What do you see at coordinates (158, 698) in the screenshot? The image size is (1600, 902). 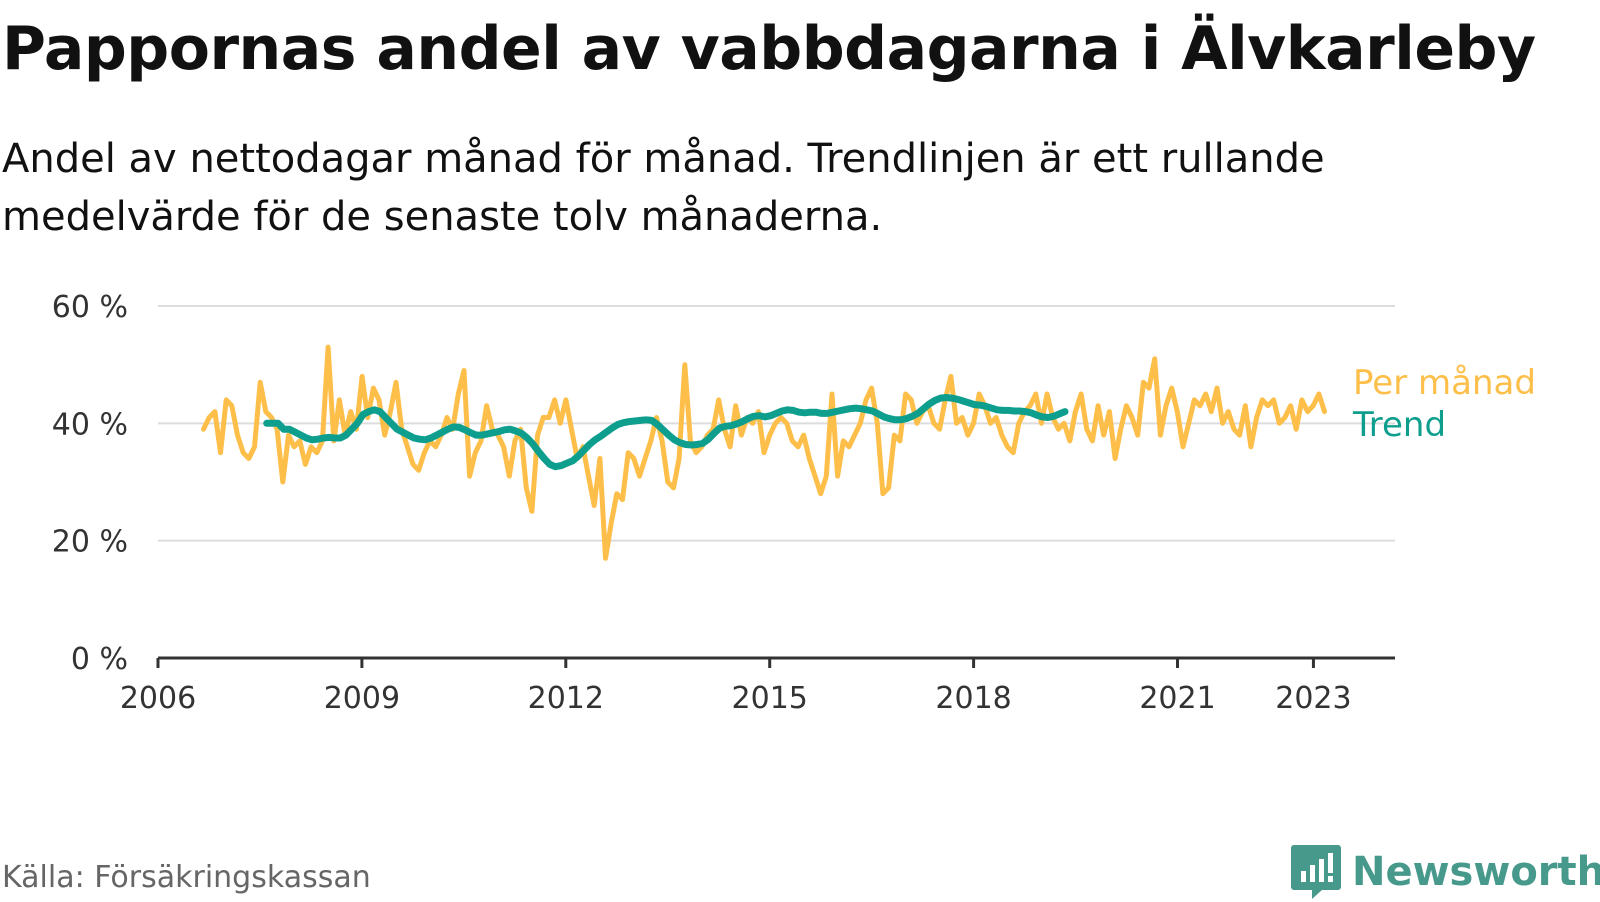 I see `x-tick-label: 2006` at bounding box center [158, 698].